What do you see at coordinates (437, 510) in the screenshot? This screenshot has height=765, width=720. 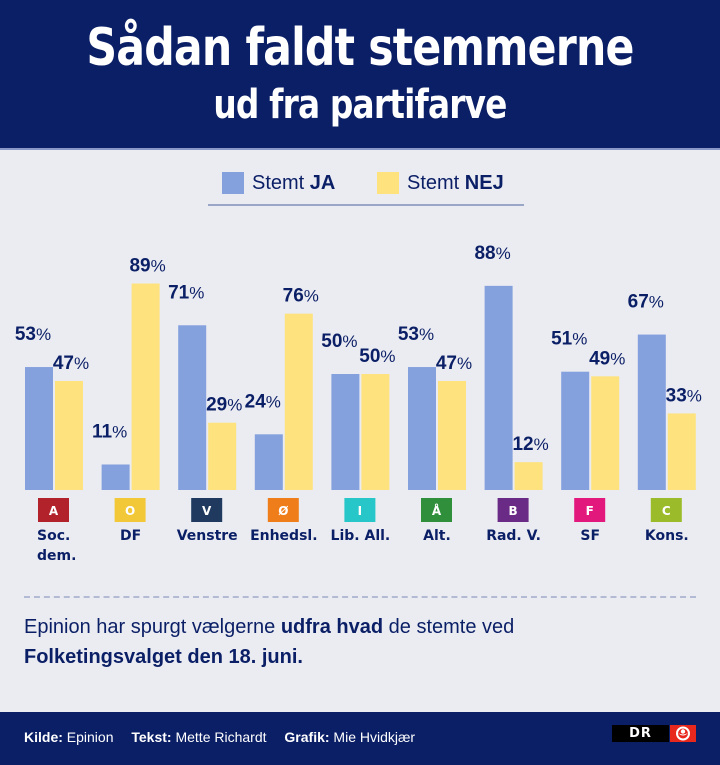 I see `party-letter: Å` at bounding box center [437, 510].